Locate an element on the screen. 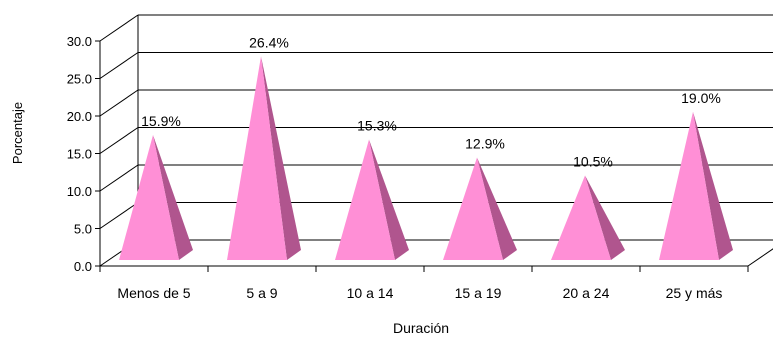  data-label: 12.9% is located at coordinates (485, 144).